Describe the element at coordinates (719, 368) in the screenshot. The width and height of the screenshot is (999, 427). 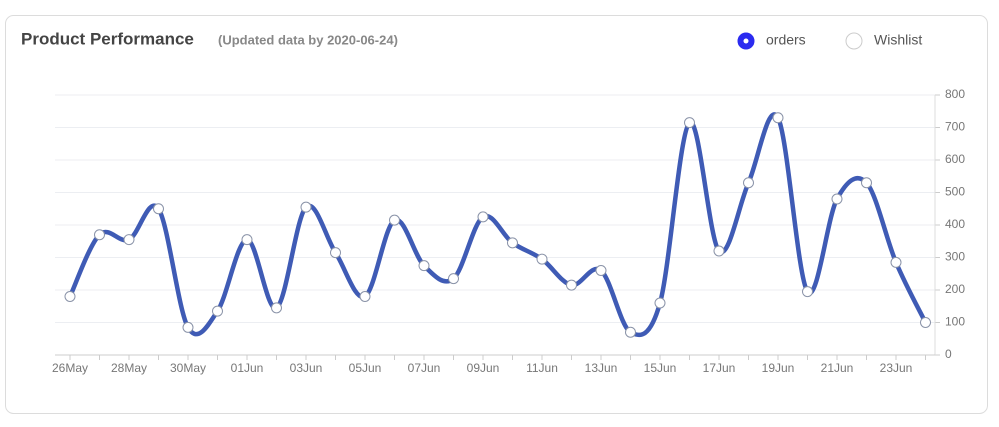
I see `x-tick-label: 17Jun` at that location.